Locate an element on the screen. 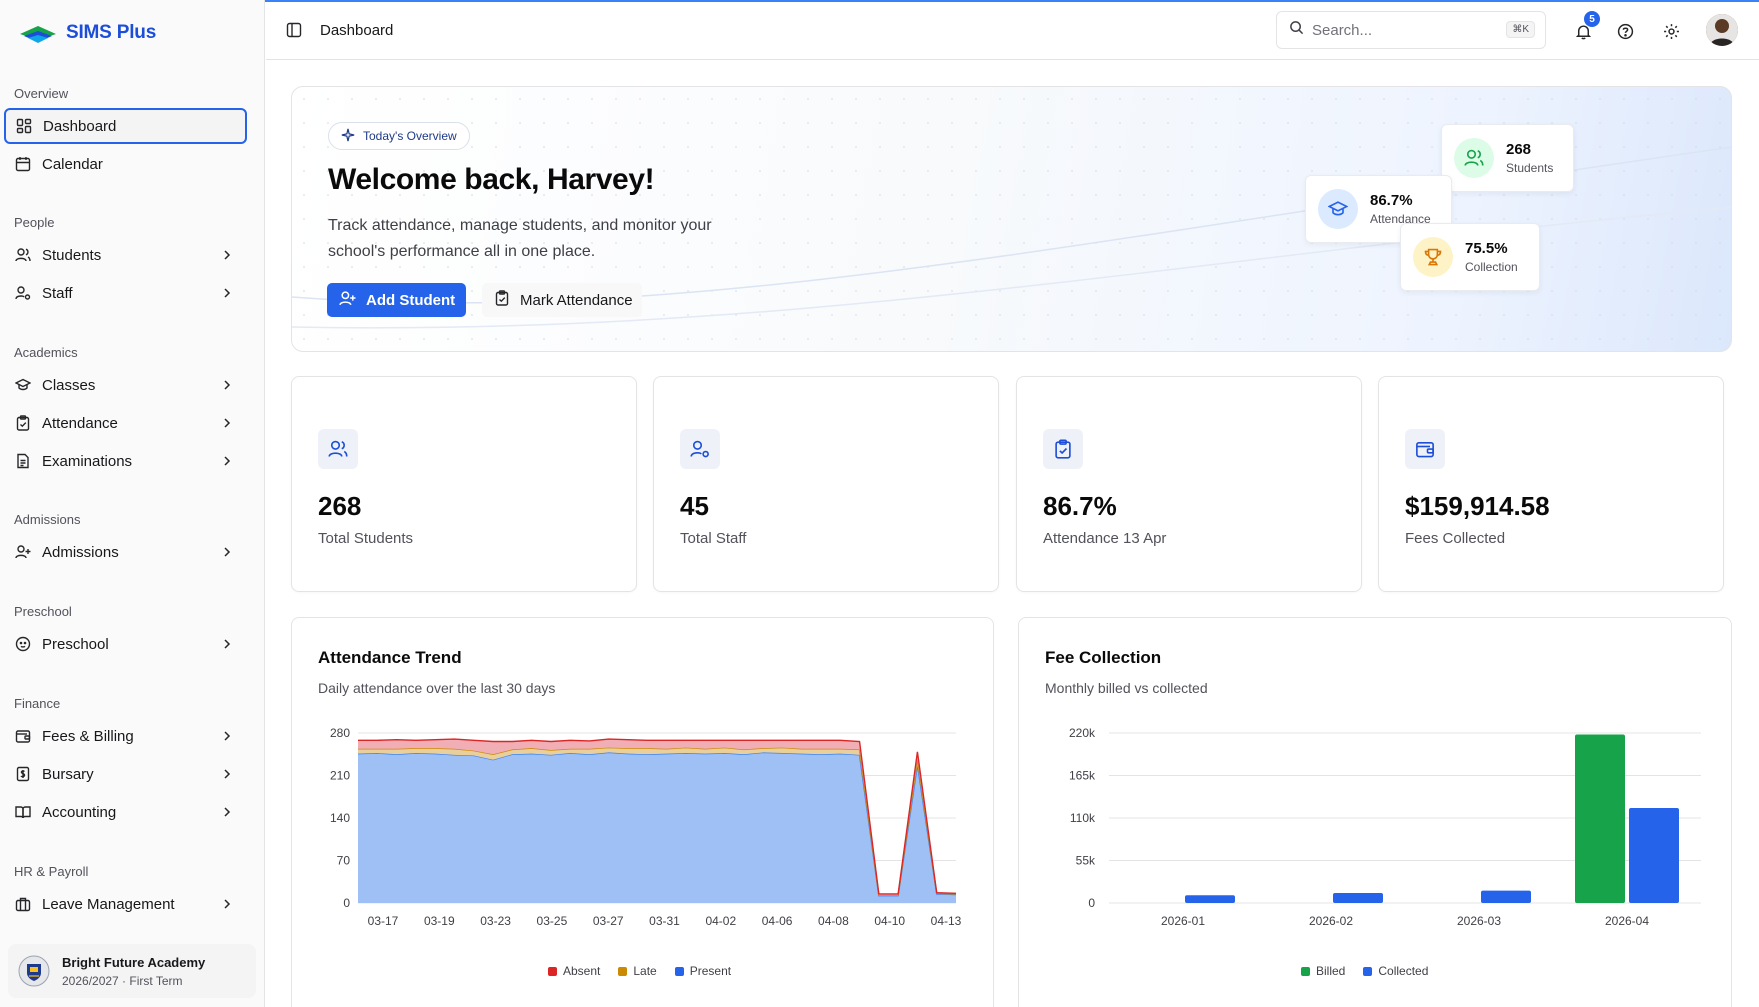 Image resolution: width=1759 pixels, height=1007 pixels. add-student-label: Add Student is located at coordinates (411, 300).